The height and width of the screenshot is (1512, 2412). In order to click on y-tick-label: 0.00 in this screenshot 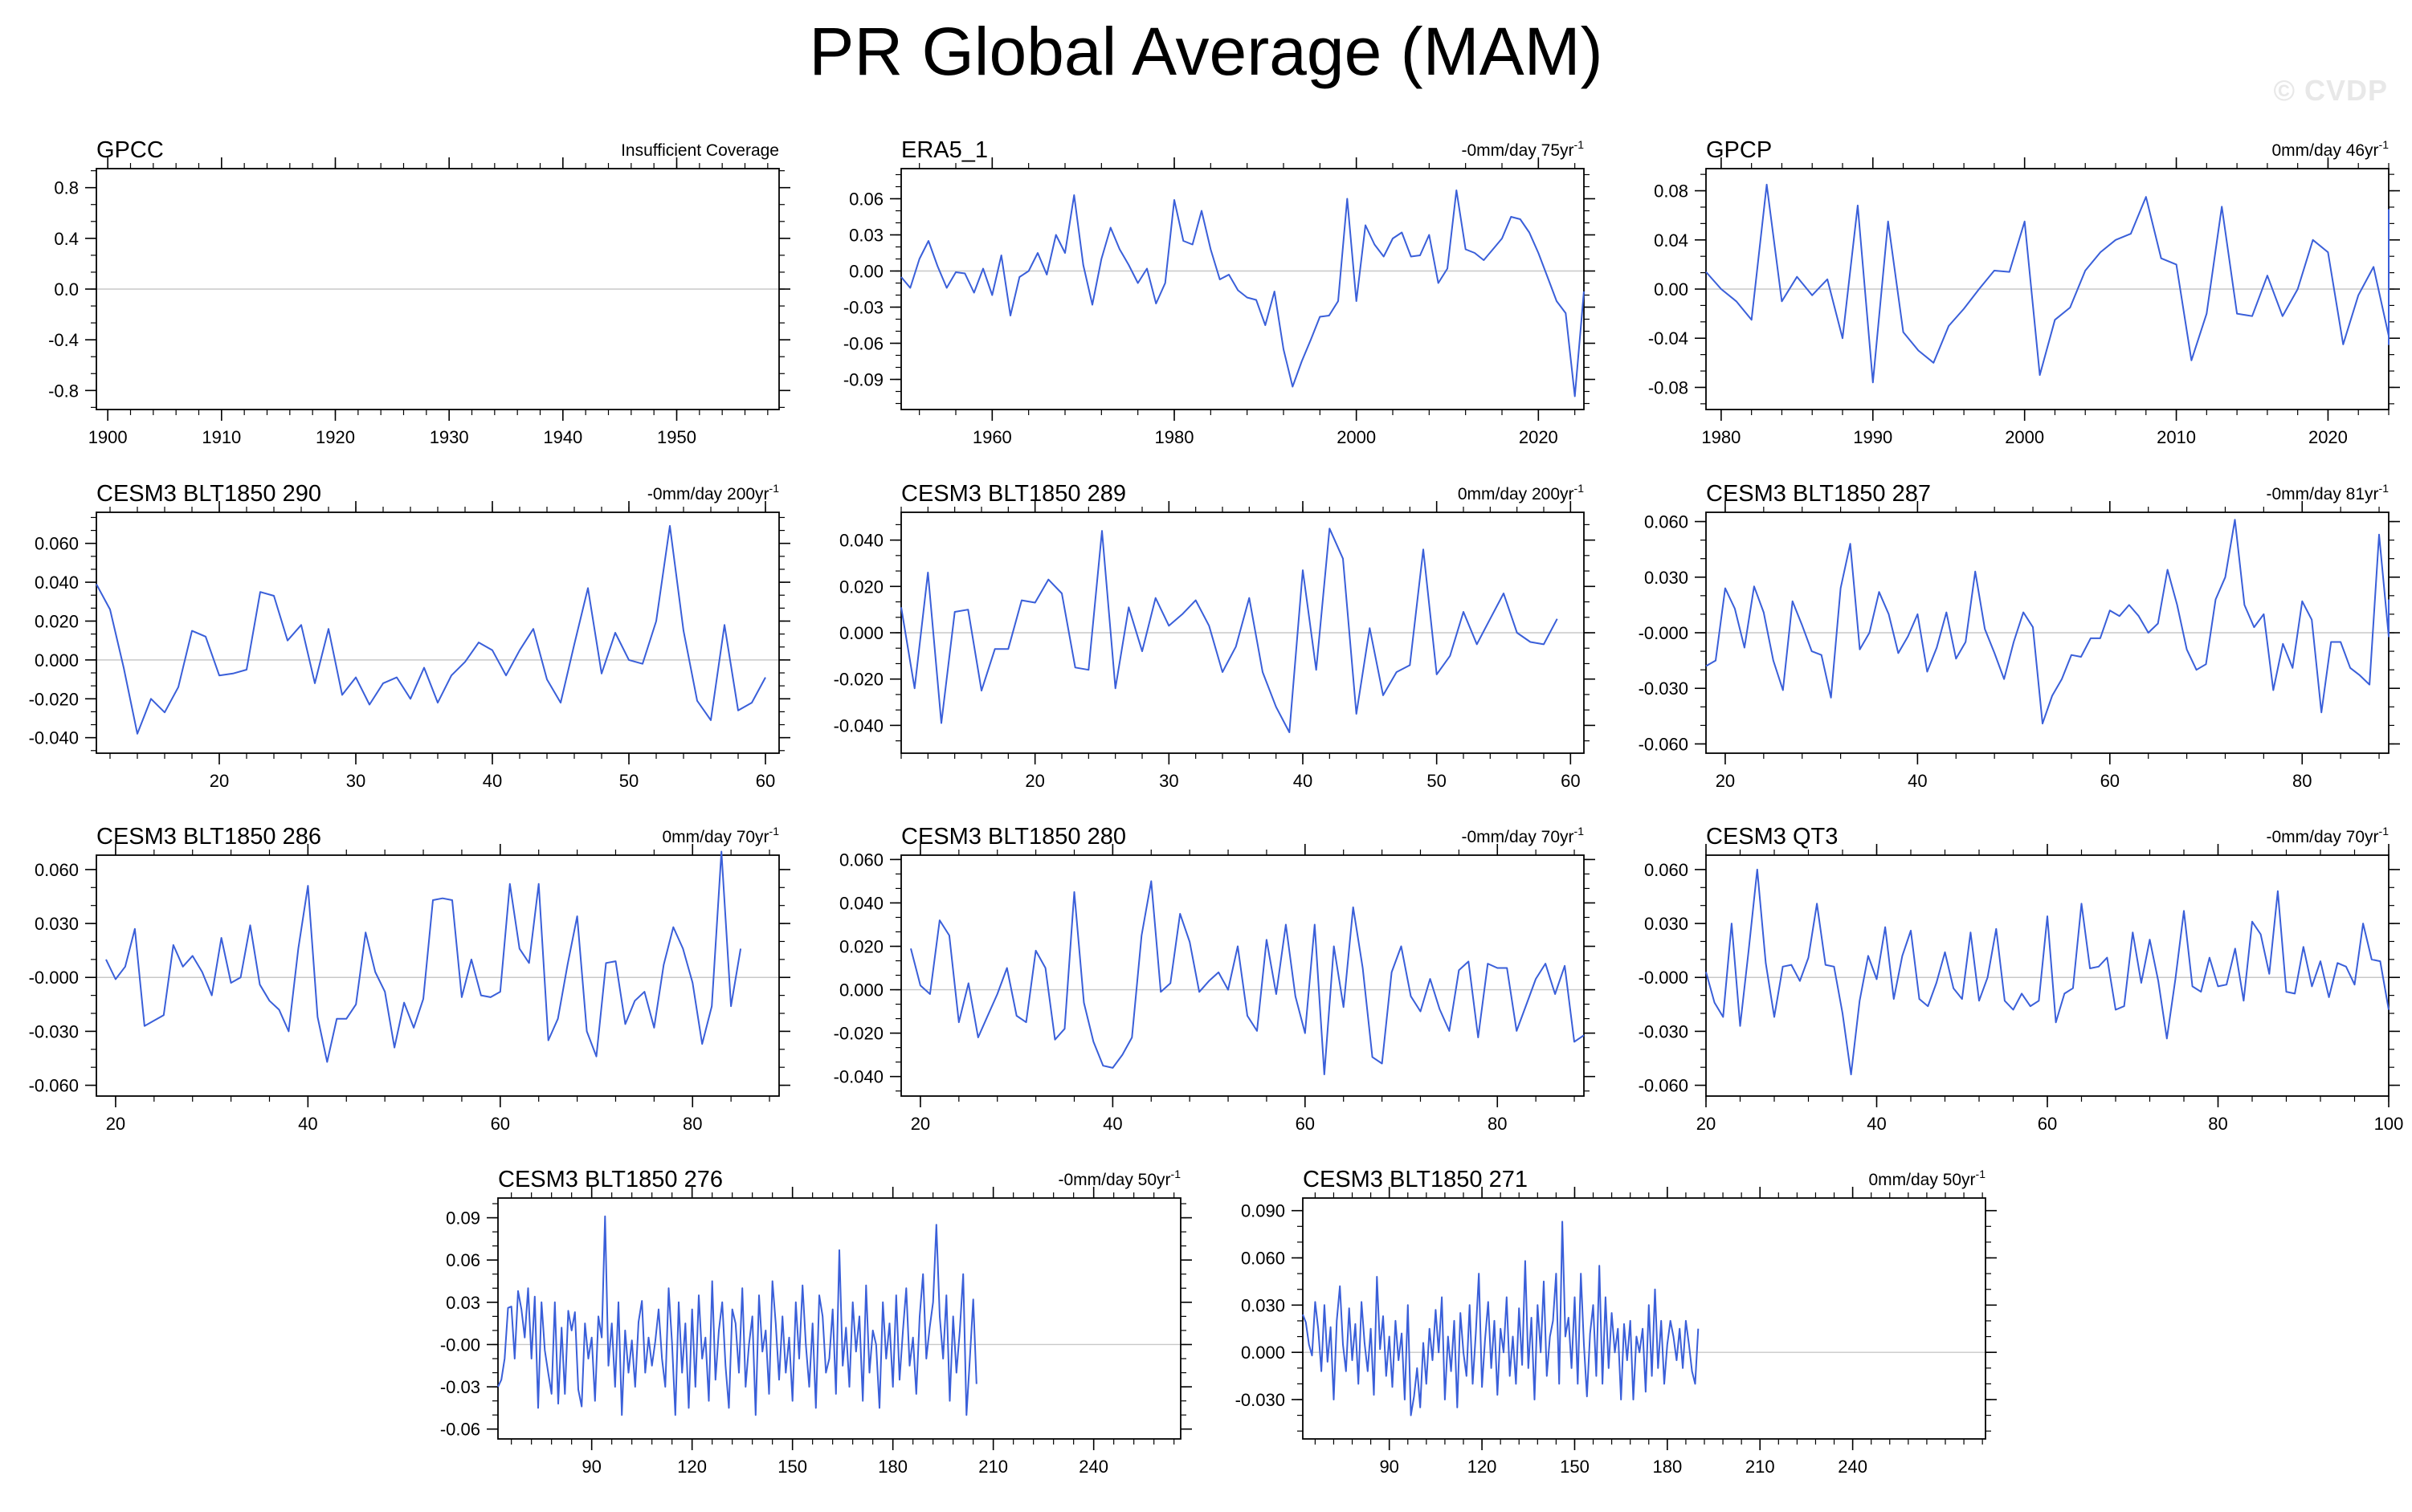, I will do `click(1671, 289)`.